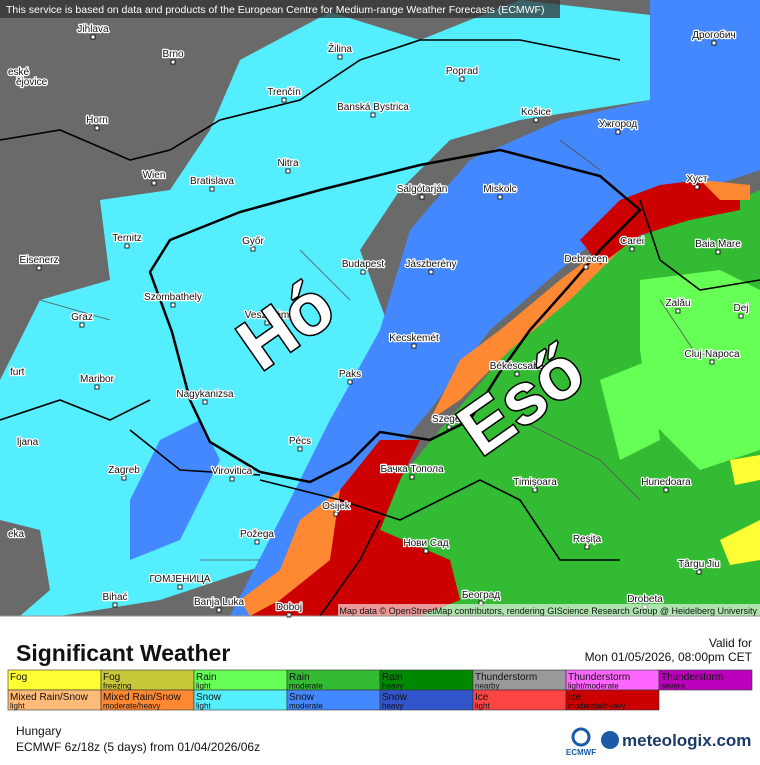 The image size is (760, 765). I want to click on city-label: Maribor, so click(97, 379).